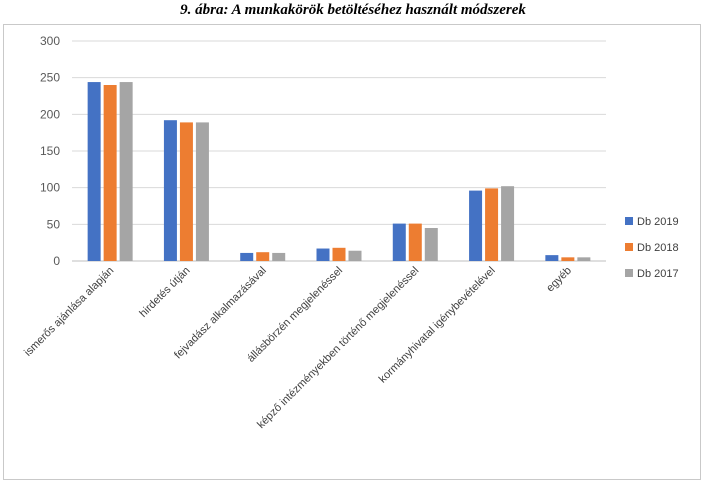 This screenshot has height=484, width=706. What do you see at coordinates (658, 248) in the screenshot?
I see `legend-label: Db 2018` at bounding box center [658, 248].